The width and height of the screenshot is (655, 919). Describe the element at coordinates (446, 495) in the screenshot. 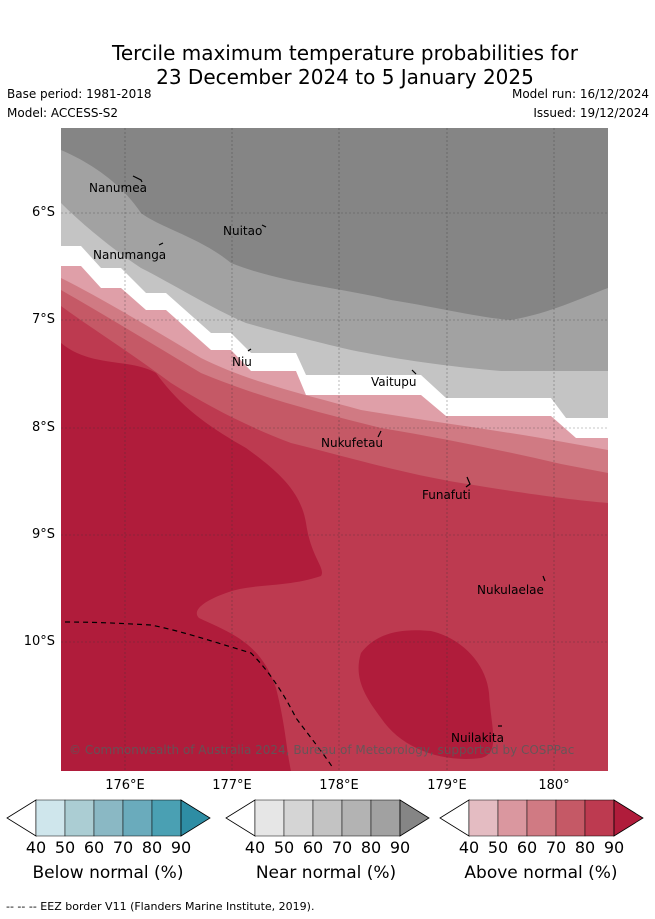

I see `place-label: Funafuti` at that location.